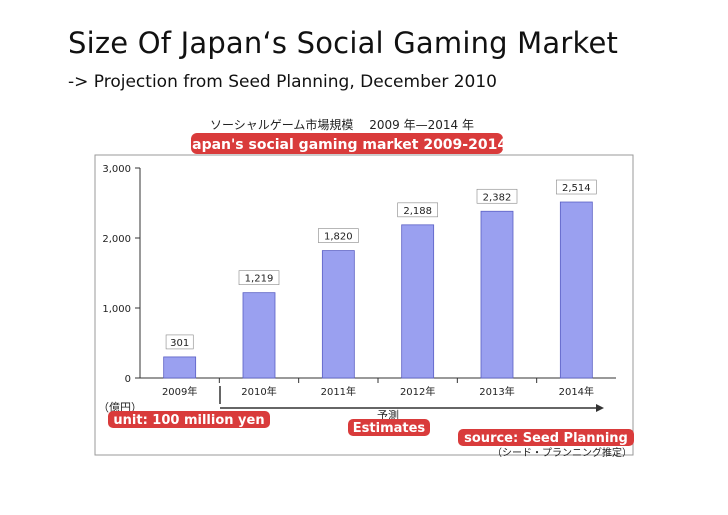  What do you see at coordinates (576, 391) in the screenshot?
I see `x-tick-label-5: 2014年` at bounding box center [576, 391].